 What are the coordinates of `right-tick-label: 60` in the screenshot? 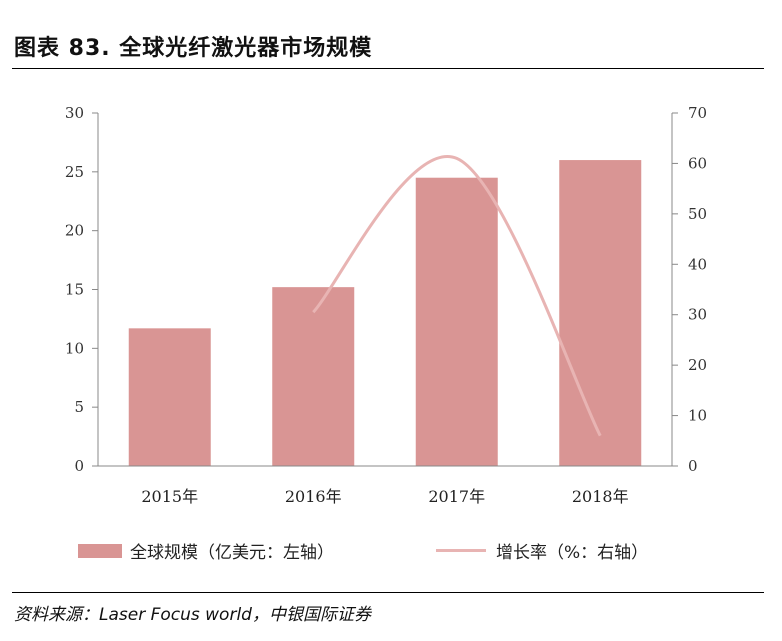 It's located at (697, 163).